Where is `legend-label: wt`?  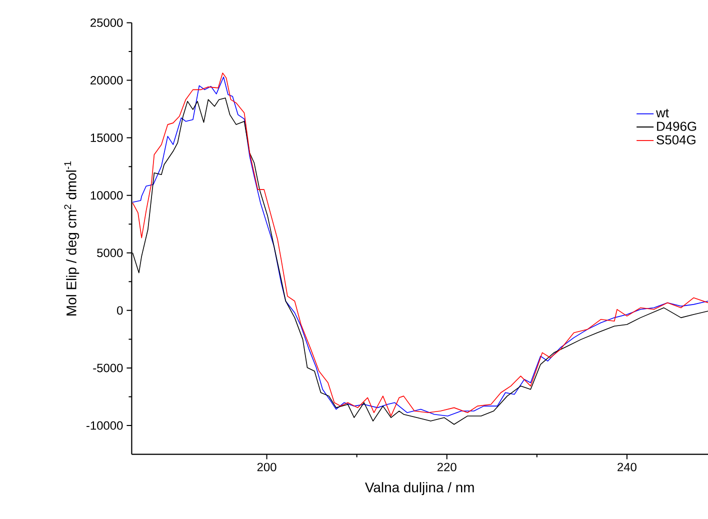 legend-label: wt is located at coordinates (662, 113).